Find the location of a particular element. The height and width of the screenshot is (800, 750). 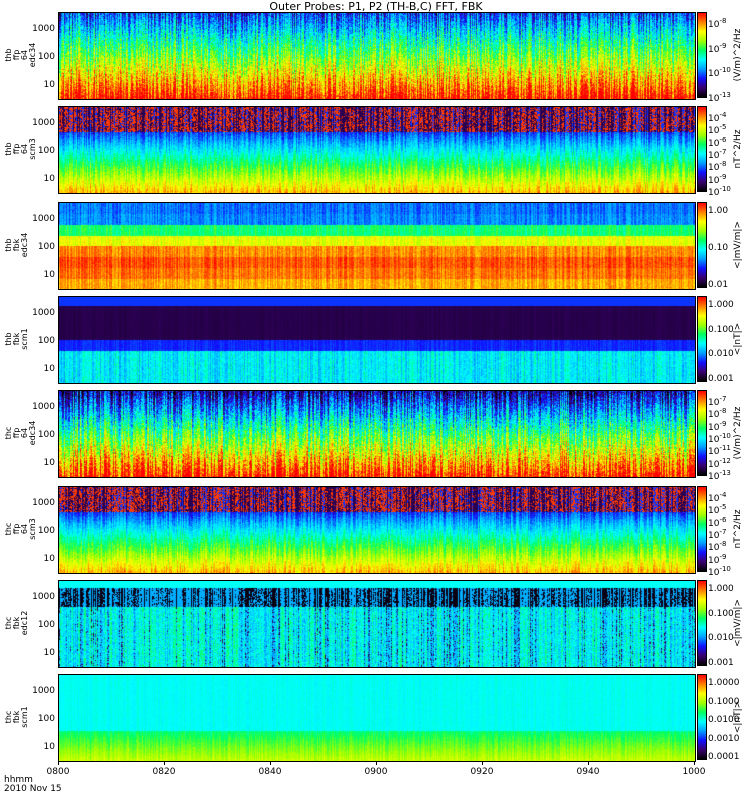

x-tick-label: 0840 is located at coordinates (270, 772).